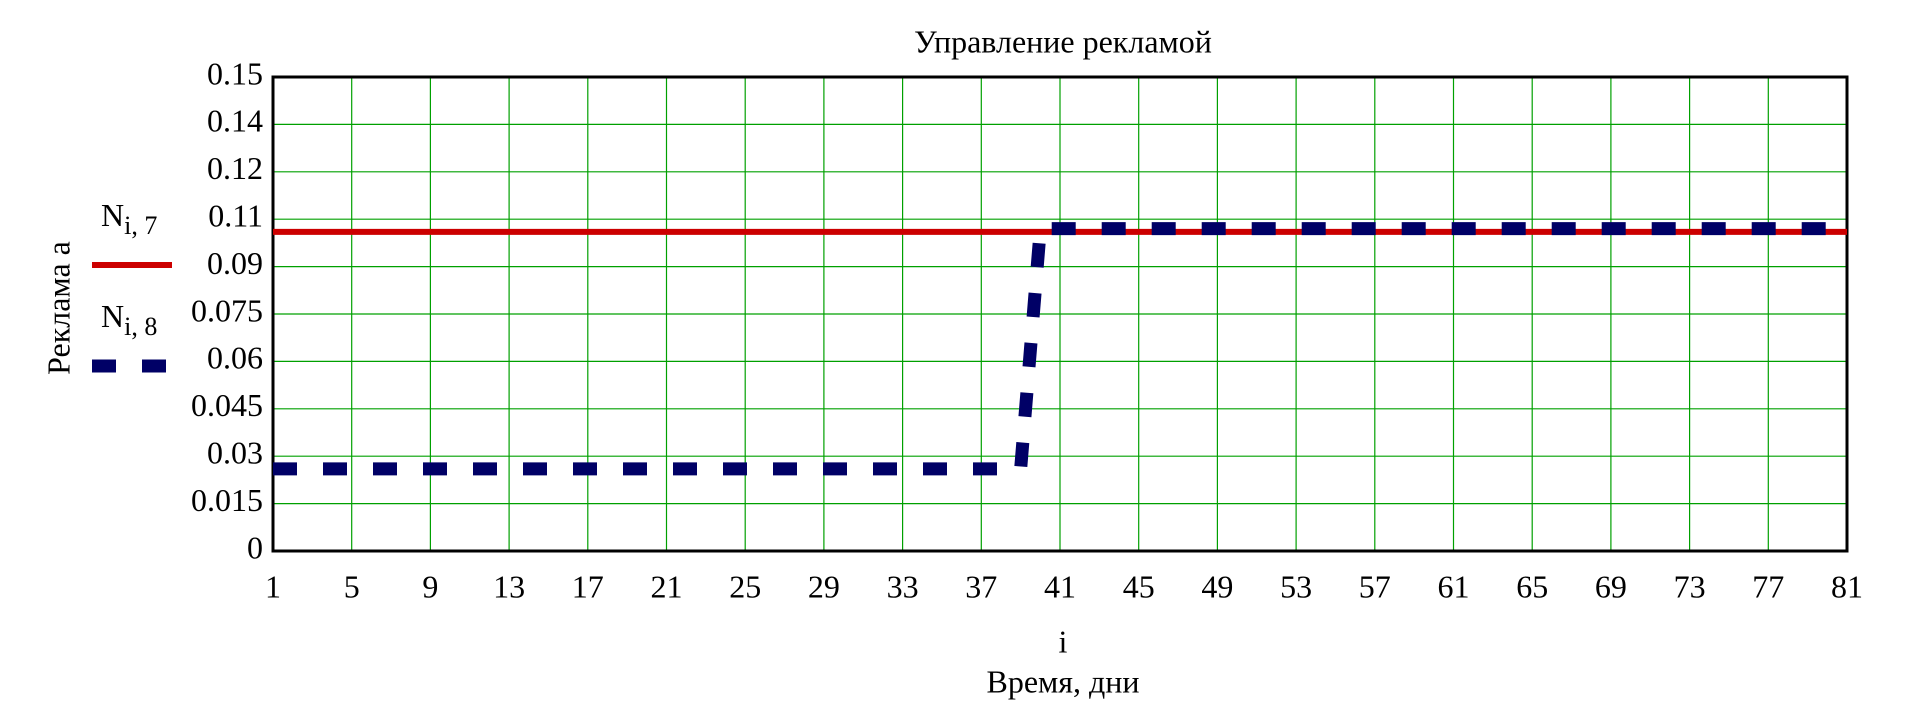  What do you see at coordinates (1063, 641) in the screenshot?
I see `x-axis-label: i` at bounding box center [1063, 641].